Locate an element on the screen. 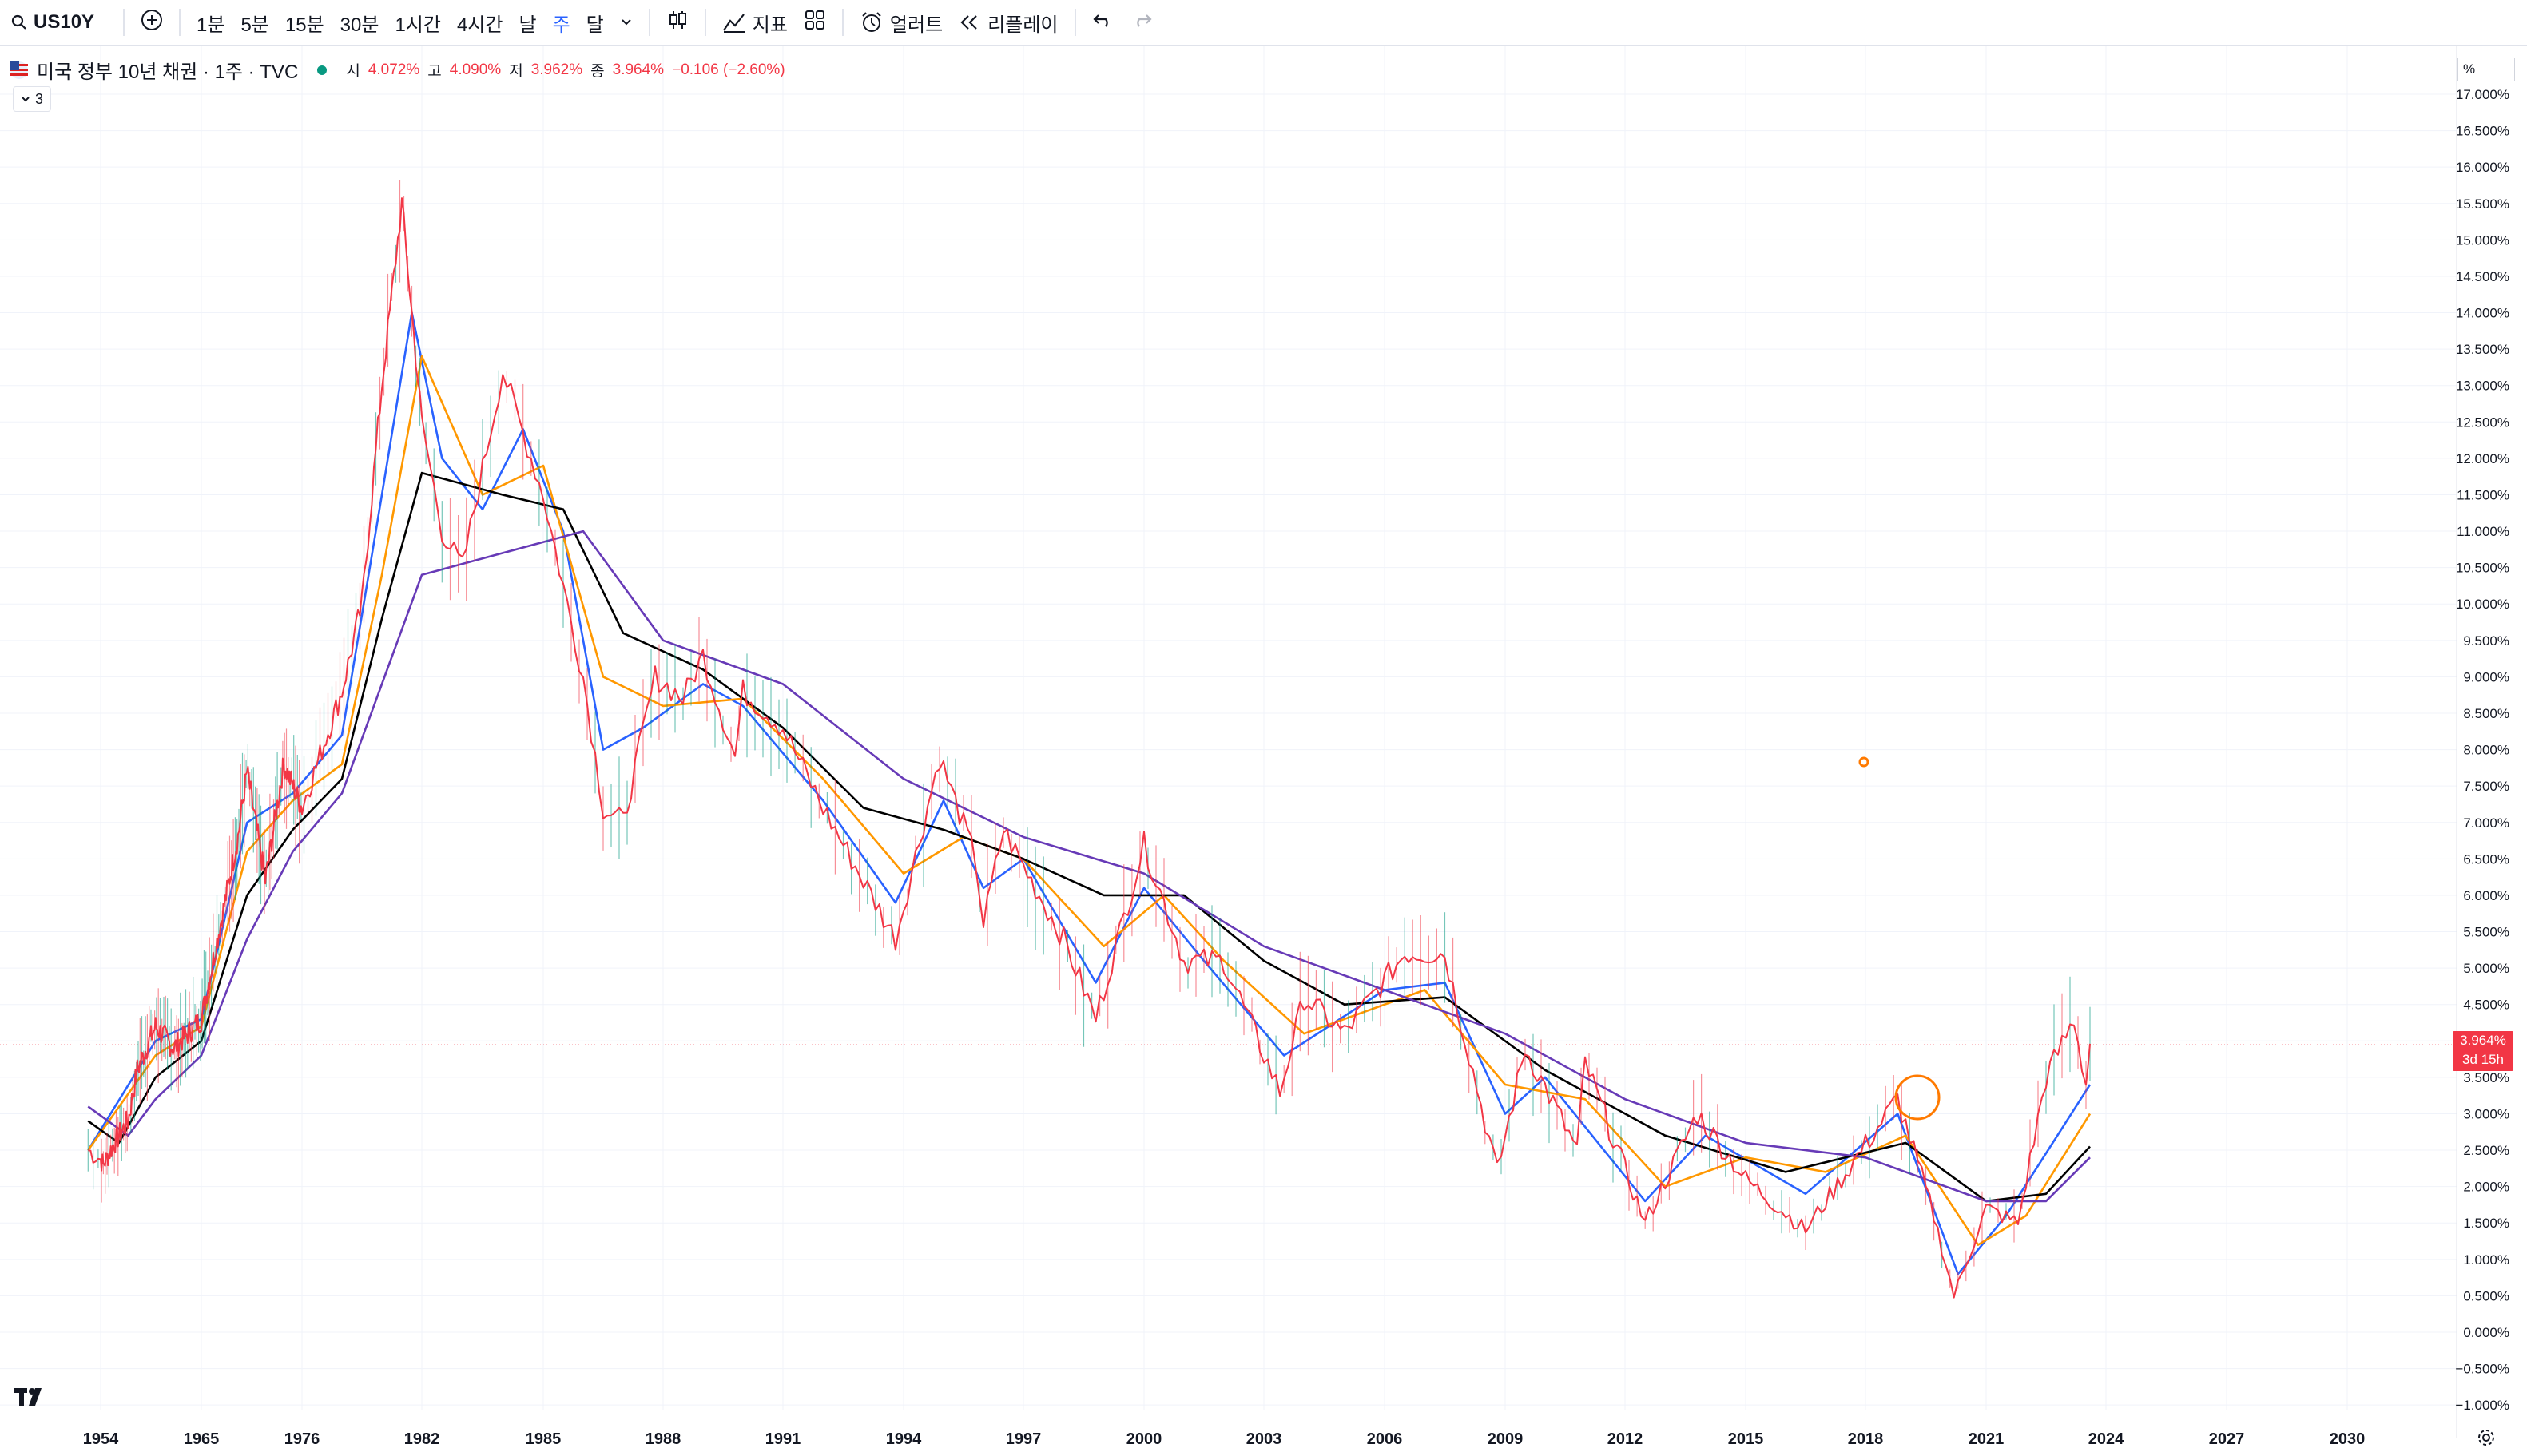 The image size is (2527, 1456). close-label: 종 is located at coordinates (597, 71).